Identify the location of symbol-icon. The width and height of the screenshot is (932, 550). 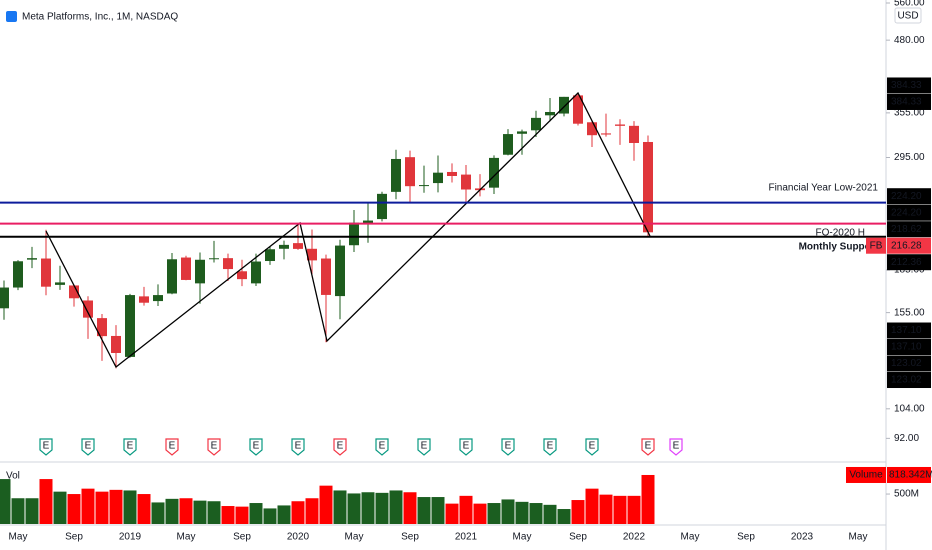
(11, 16).